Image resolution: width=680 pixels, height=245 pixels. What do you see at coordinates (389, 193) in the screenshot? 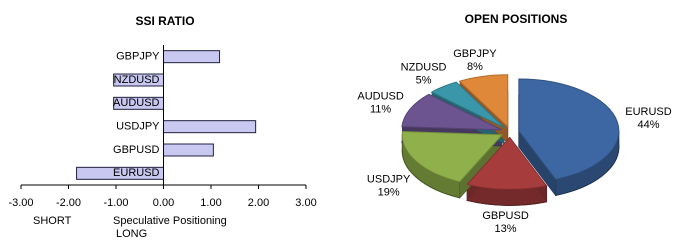
I see `slice-value-label: 19%` at bounding box center [389, 193].